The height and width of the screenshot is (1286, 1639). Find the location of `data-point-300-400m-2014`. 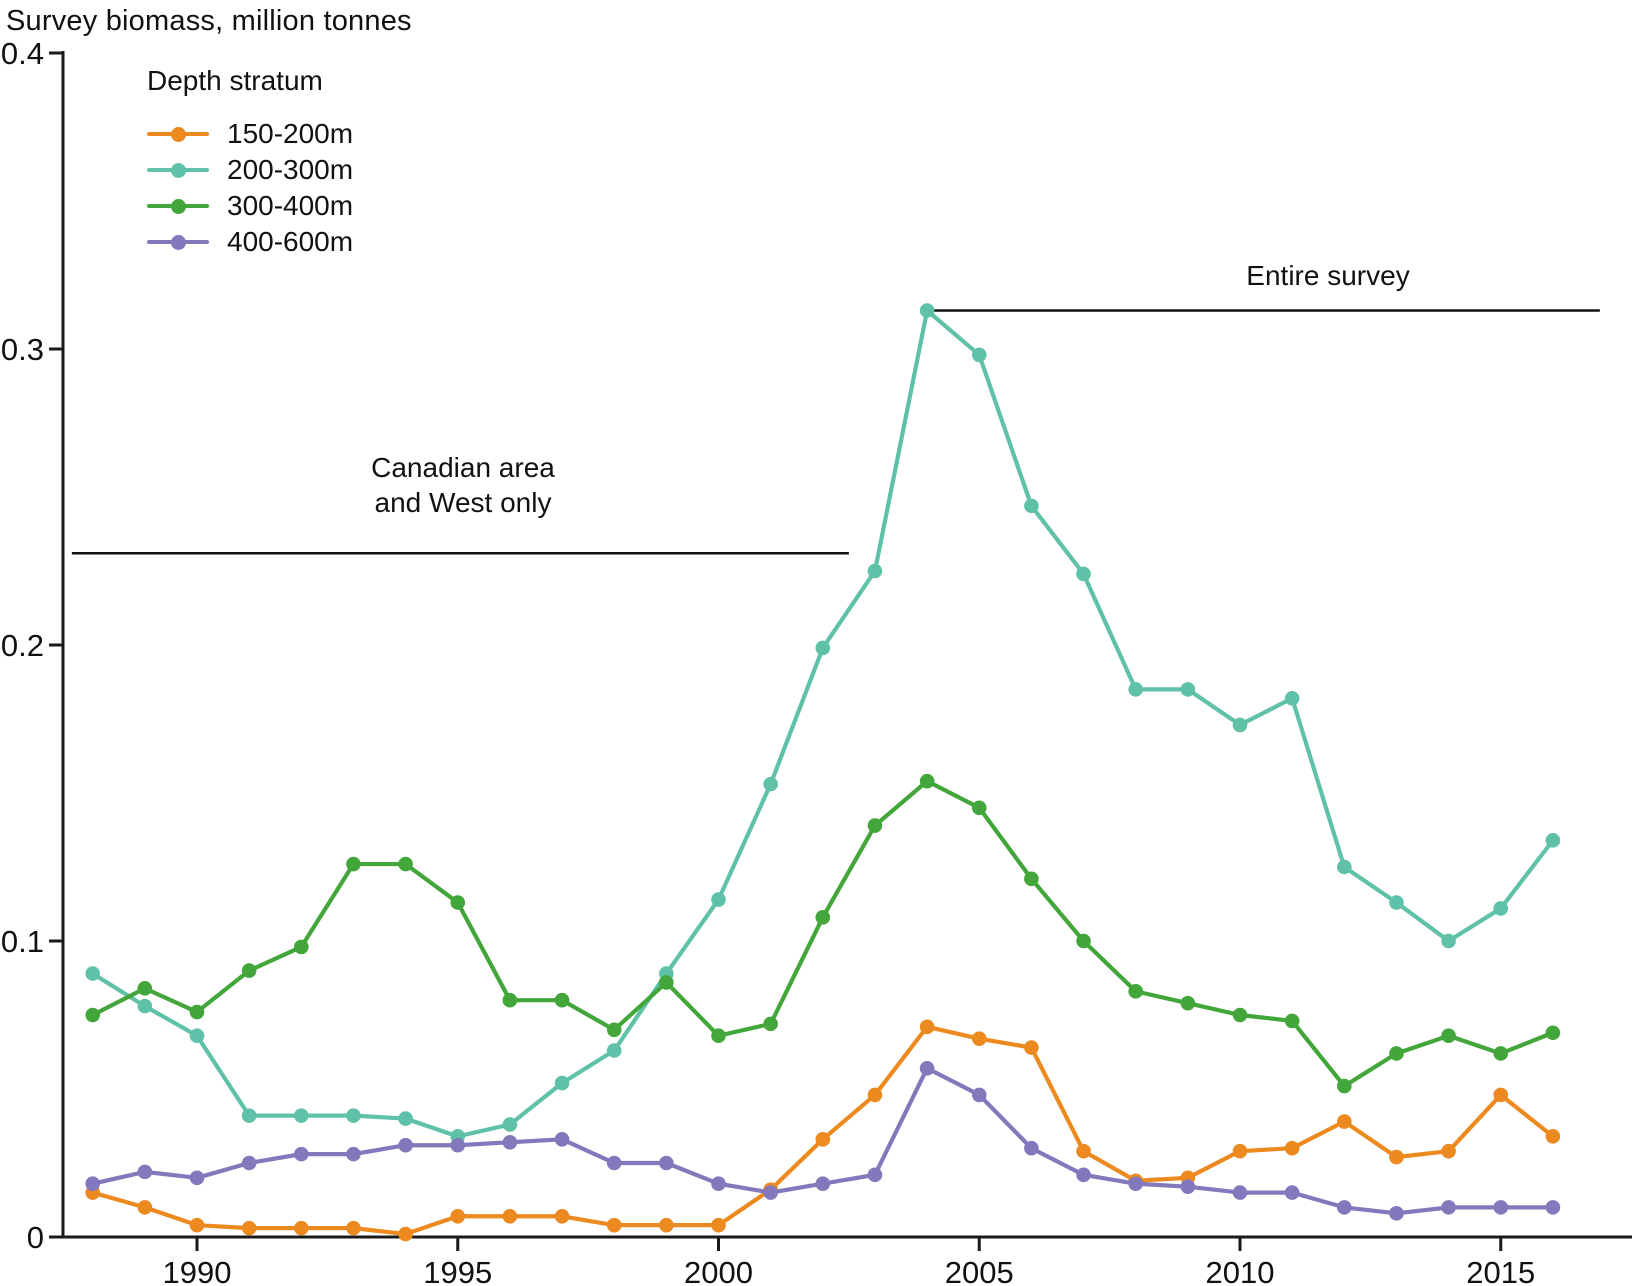

data-point-300-400m-2014 is located at coordinates (1448, 1036).